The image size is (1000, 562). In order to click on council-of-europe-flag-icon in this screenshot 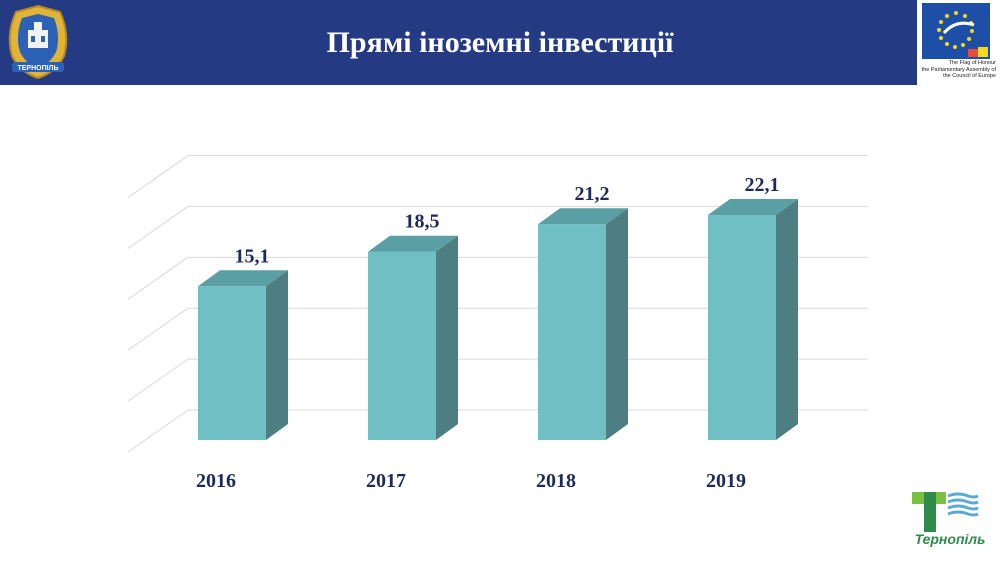, I will do `click(956, 31)`.